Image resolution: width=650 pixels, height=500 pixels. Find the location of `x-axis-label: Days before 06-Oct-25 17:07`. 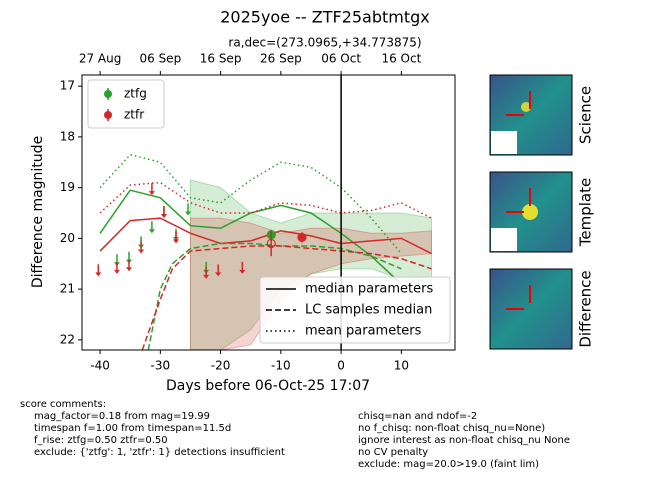

x-axis-label: Days before 06-Oct-25 17:07 is located at coordinates (268, 386).